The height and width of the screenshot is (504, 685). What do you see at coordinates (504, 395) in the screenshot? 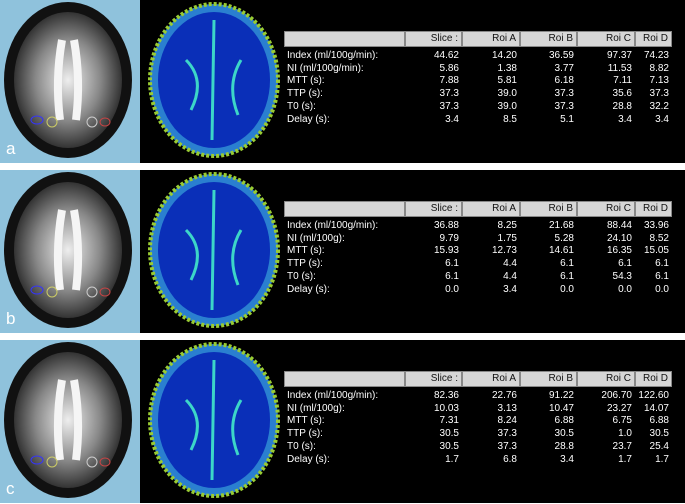
I see `table-cell: 22.76` at bounding box center [504, 395].